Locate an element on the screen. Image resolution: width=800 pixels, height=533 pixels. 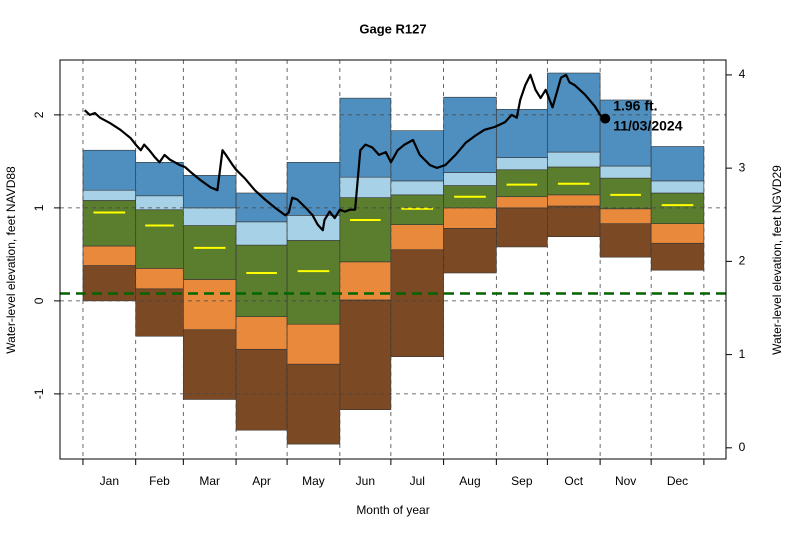
y2-axis-label: Water-level elevation, feet NGVD29 is located at coordinates (777, 260).